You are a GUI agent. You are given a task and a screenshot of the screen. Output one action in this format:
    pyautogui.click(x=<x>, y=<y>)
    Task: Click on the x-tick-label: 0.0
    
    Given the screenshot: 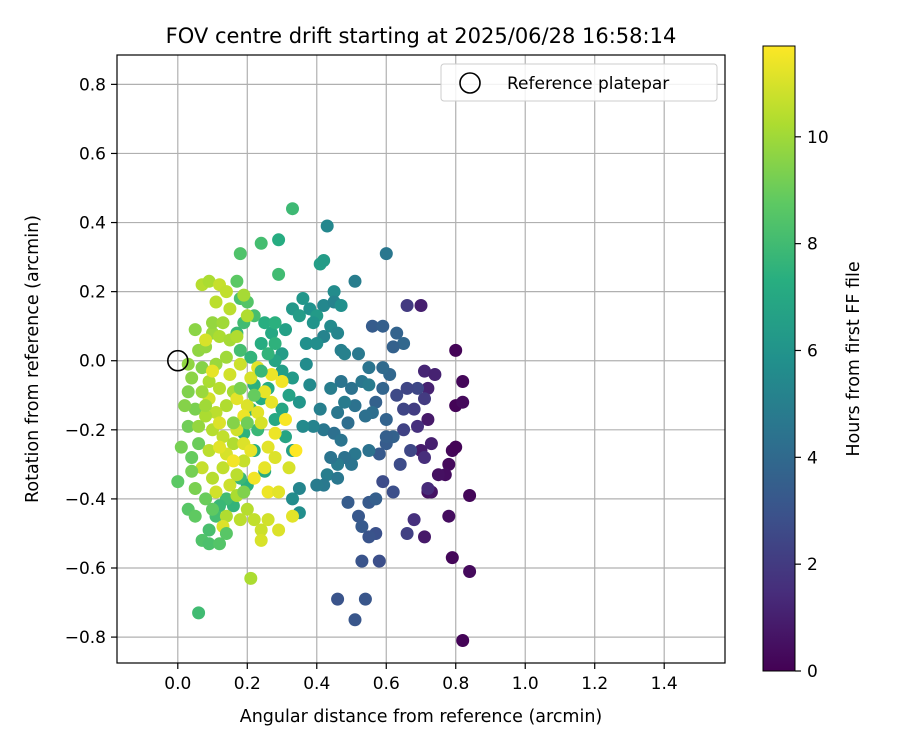 What is the action you would take?
    pyautogui.click(x=177, y=684)
    